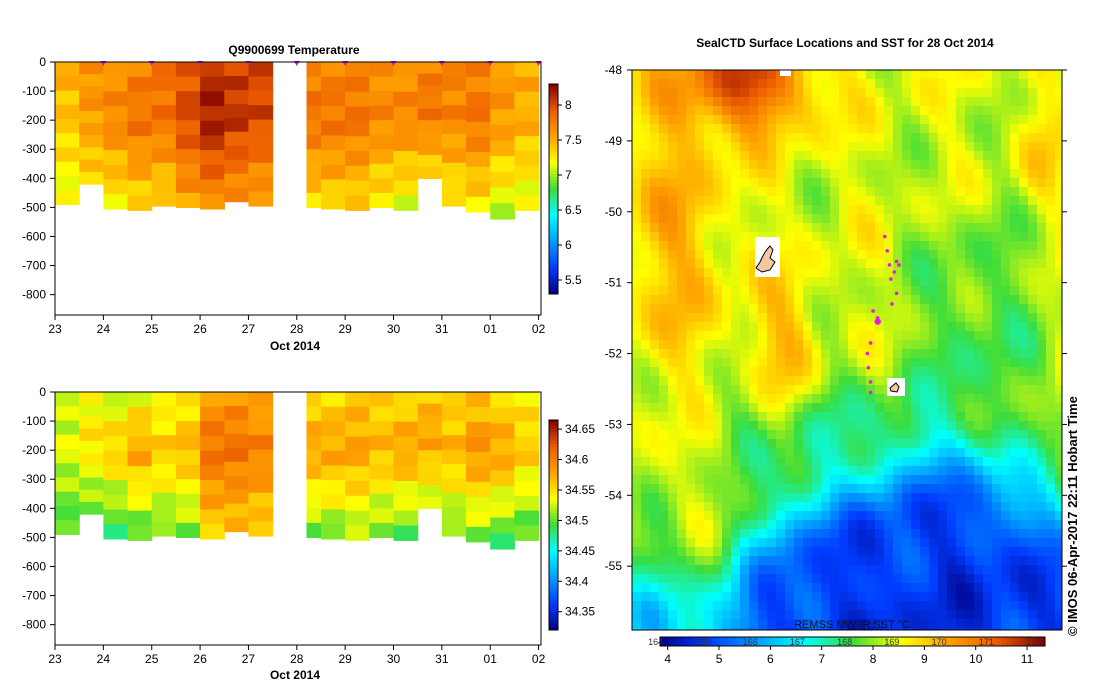  I want to click on y-tick-label: -500, so click(34, 537).